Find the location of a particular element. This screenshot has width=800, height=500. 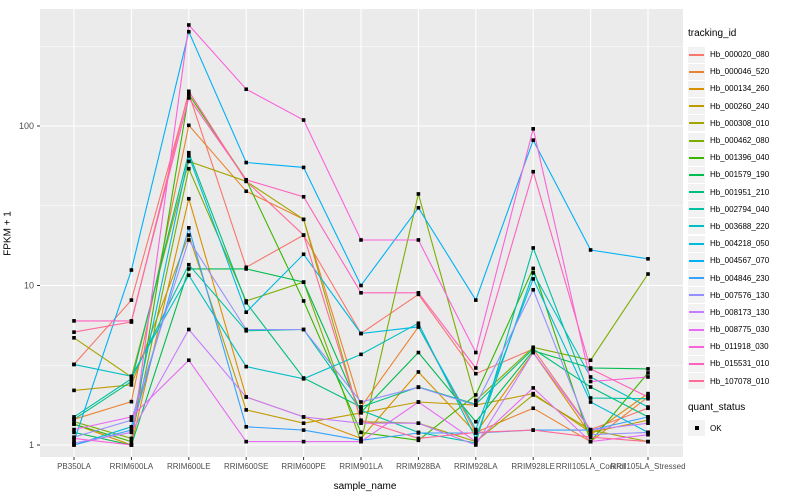

legend-item: Hb_011918_030 is located at coordinates (744, 346).